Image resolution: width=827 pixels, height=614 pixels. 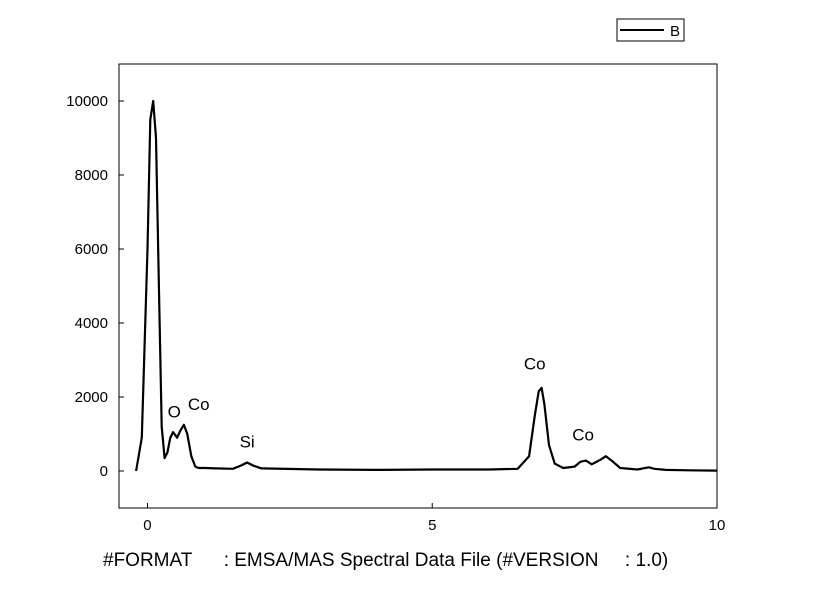 What do you see at coordinates (381, 402) in the screenshot?
I see `annotation-layer: O Co Si Co Co` at bounding box center [381, 402].